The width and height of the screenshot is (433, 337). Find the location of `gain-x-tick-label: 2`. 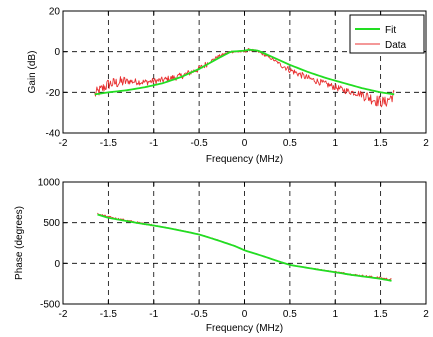

gain-x-tick-label: 2 is located at coordinates (426, 143).